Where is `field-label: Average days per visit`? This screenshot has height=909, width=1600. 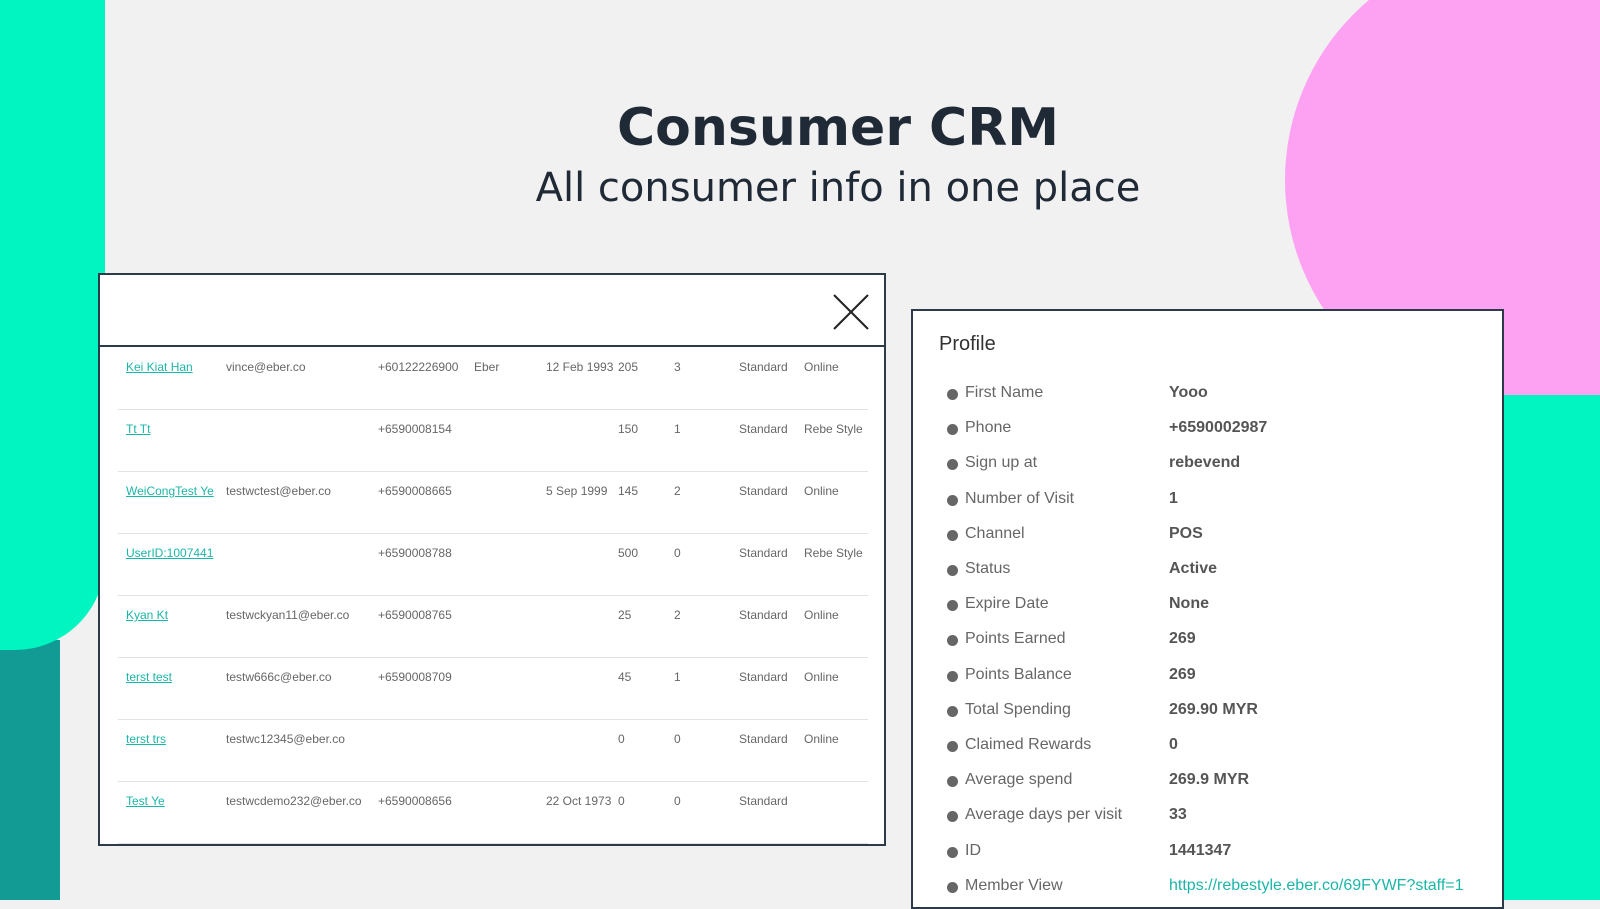 field-label: Average days per visit is located at coordinates (1044, 815).